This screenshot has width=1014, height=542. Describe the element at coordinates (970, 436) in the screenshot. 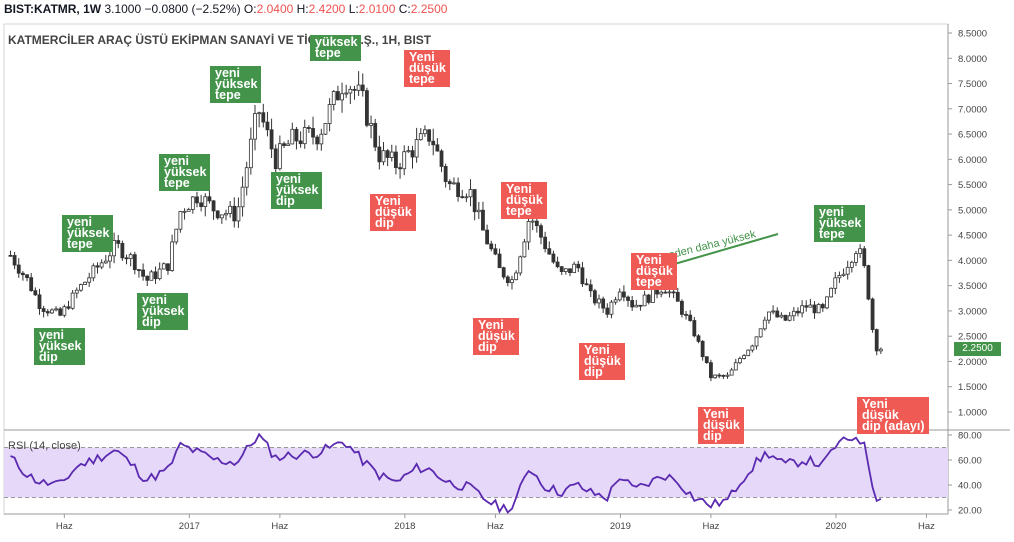

I see `rsi-tick-label: 80.00` at that location.